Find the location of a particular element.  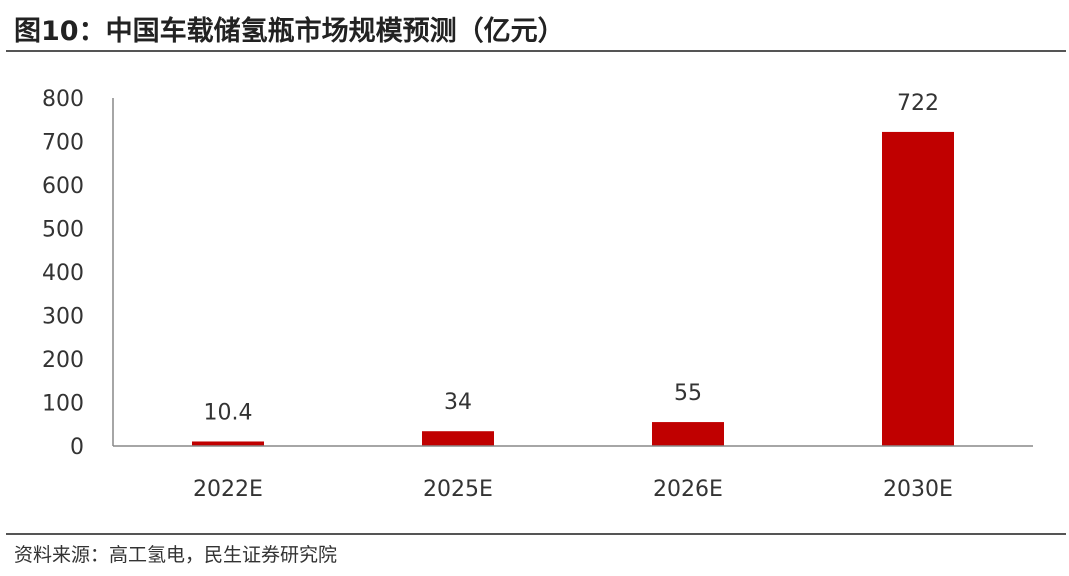

bar-2026E is located at coordinates (688, 434).